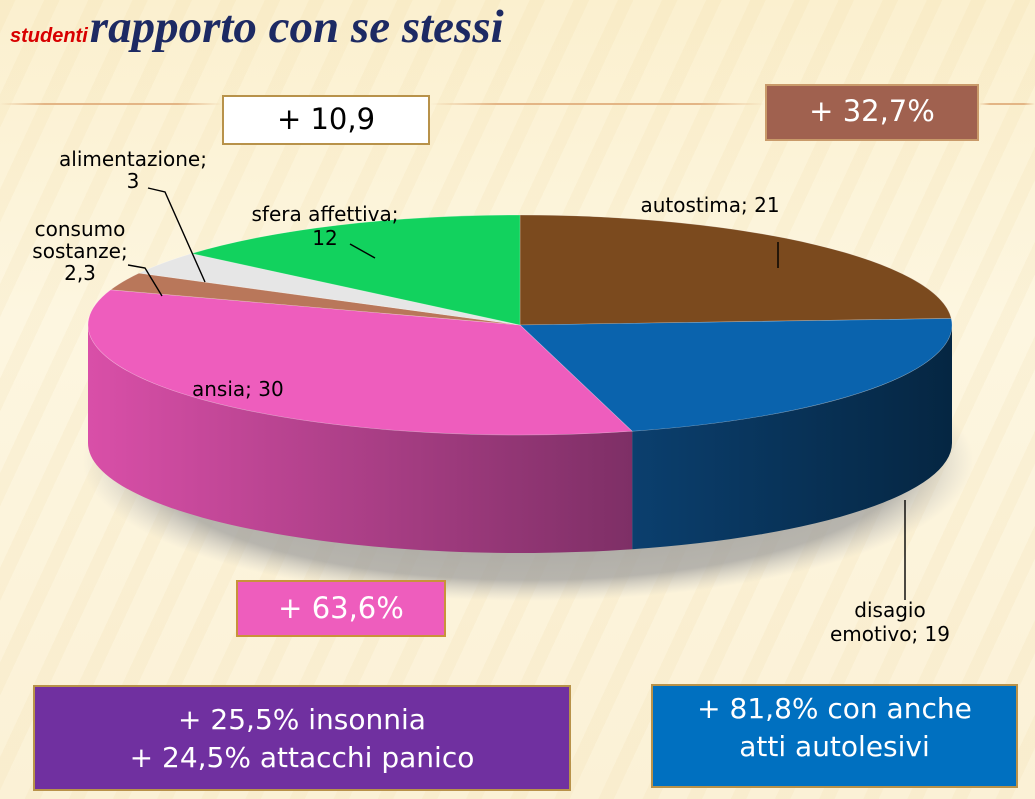  What do you see at coordinates (302, 719) in the screenshot?
I see `callout-purple-line-1: + 25,5% insonnia` at bounding box center [302, 719].